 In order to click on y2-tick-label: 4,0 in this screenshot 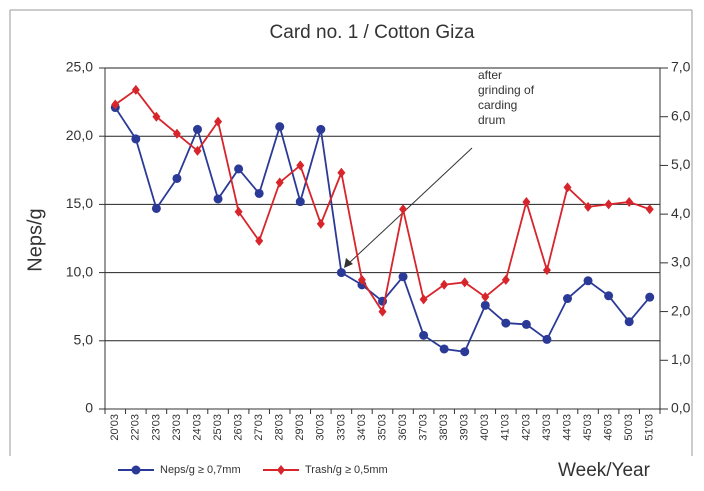, I will do `click(681, 213)`.